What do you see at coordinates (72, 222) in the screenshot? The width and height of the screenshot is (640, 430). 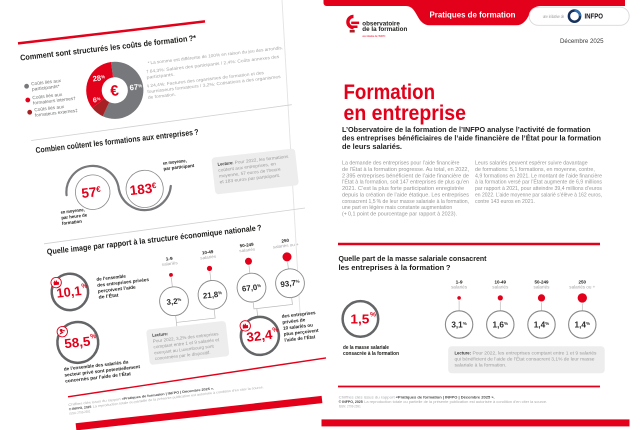 I see `svg-text: formation` at bounding box center [72, 222].